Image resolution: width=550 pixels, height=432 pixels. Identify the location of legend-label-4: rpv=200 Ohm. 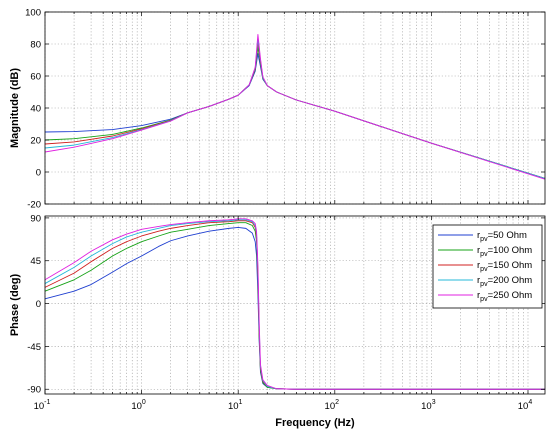
(504, 281).